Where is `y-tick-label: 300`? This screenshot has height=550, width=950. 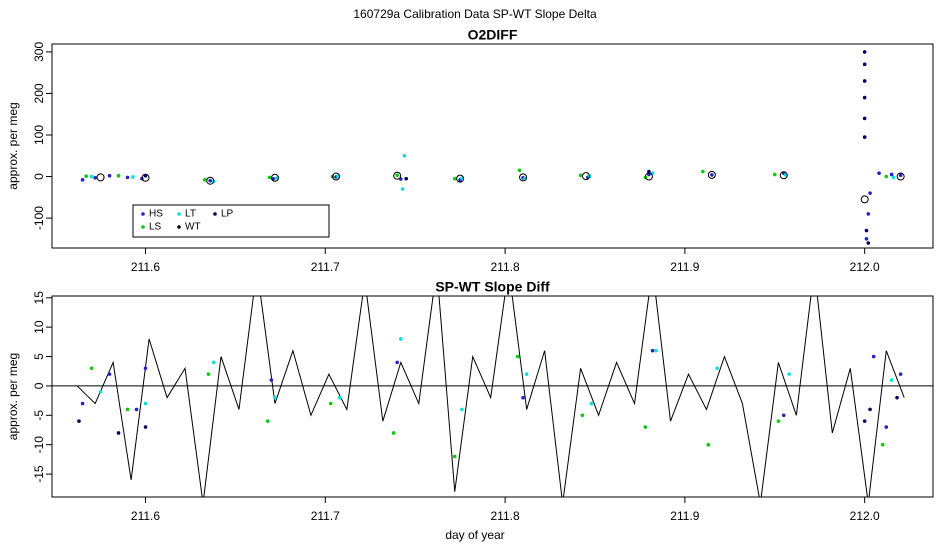
y-tick-label: 300 is located at coordinates (39, 52).